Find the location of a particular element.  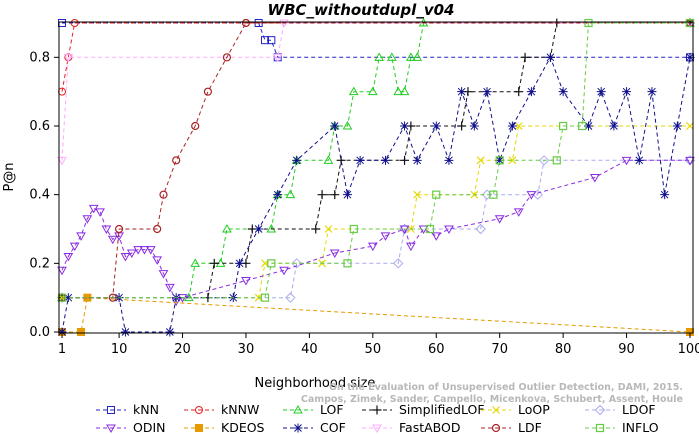

legend-entry-fastabod: FastABOD is located at coordinates (411, 427).